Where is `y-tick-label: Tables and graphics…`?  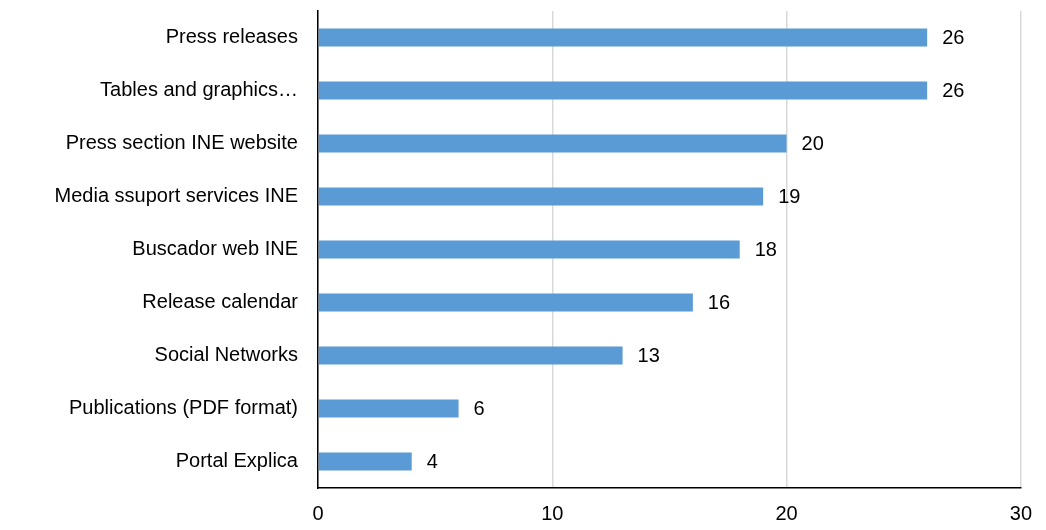
y-tick-label: Tables and graphics… is located at coordinates (199, 89).